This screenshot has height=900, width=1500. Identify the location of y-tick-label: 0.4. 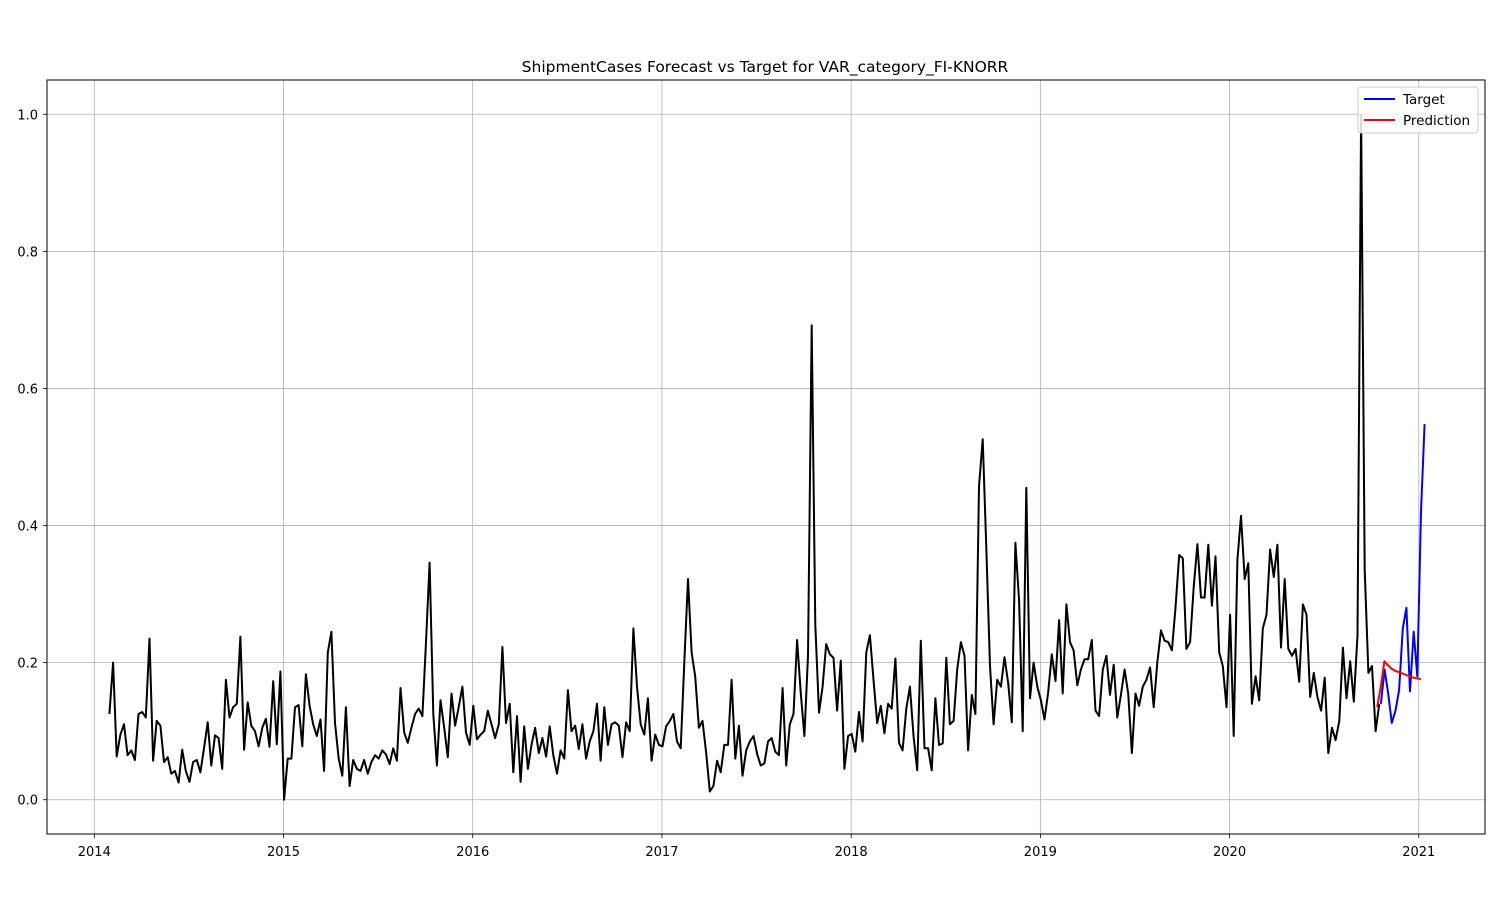
(27, 527).